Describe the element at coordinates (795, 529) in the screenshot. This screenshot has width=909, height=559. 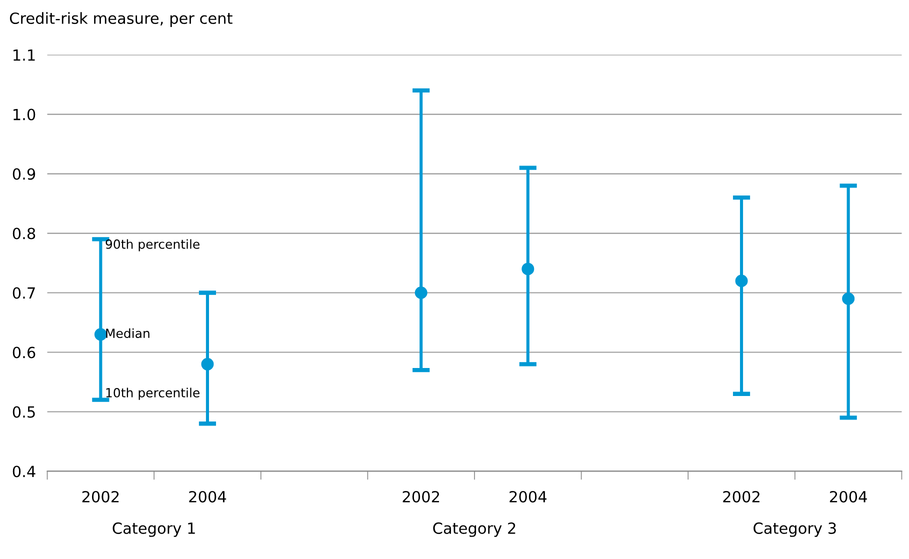
I see `text: Category 3` at that location.